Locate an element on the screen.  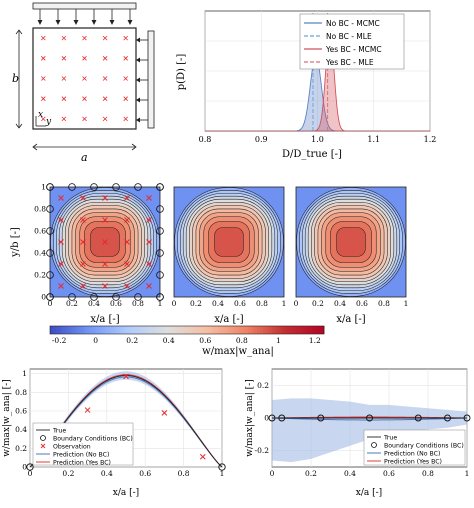
posterior-ticks: 0.8 0.9 1.0 1.1 1.2 is located at coordinates (318, 139).